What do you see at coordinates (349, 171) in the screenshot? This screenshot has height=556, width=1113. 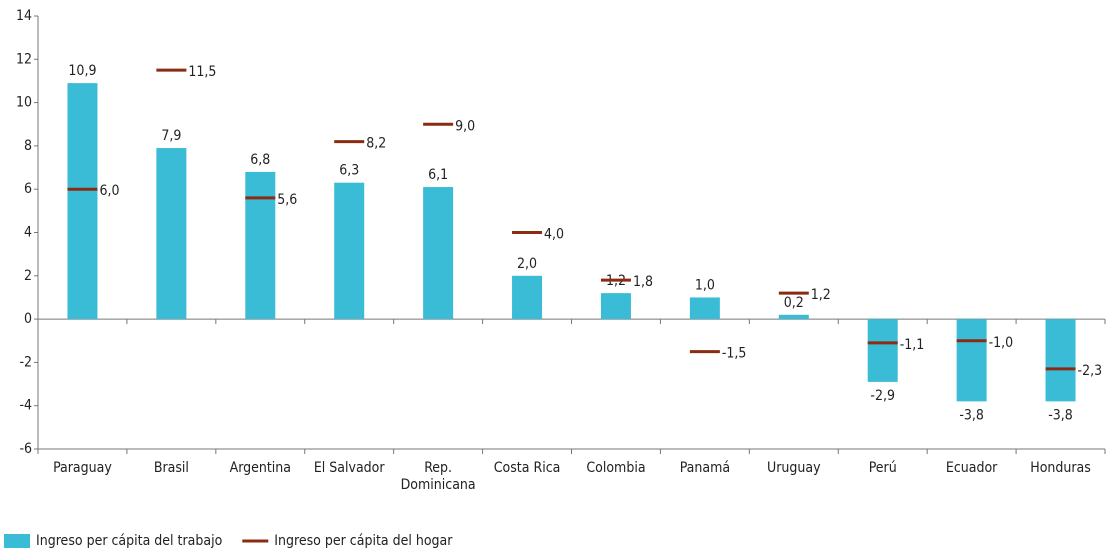 I see `bar-value-label: 6,3` at bounding box center [349, 171].